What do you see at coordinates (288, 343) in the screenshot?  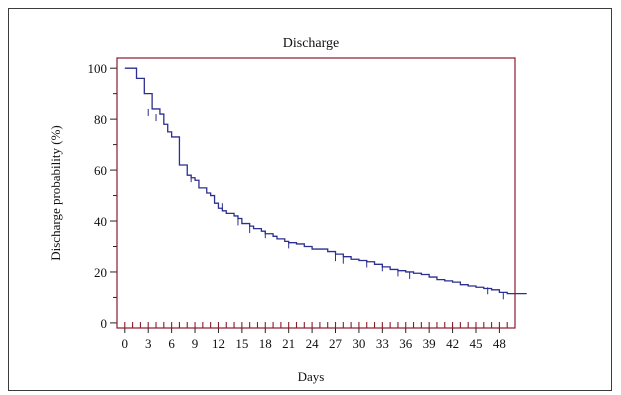 I see `x-tick-label: 21` at bounding box center [288, 343].